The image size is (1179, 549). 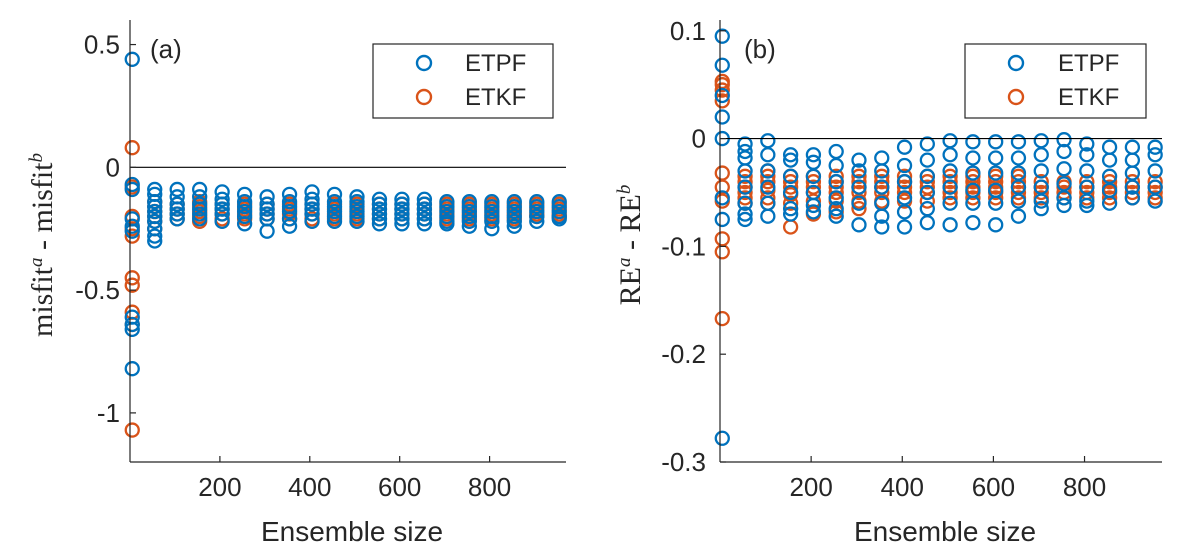 I want to click on legend-marker-etpf, so click(x=1016, y=63).